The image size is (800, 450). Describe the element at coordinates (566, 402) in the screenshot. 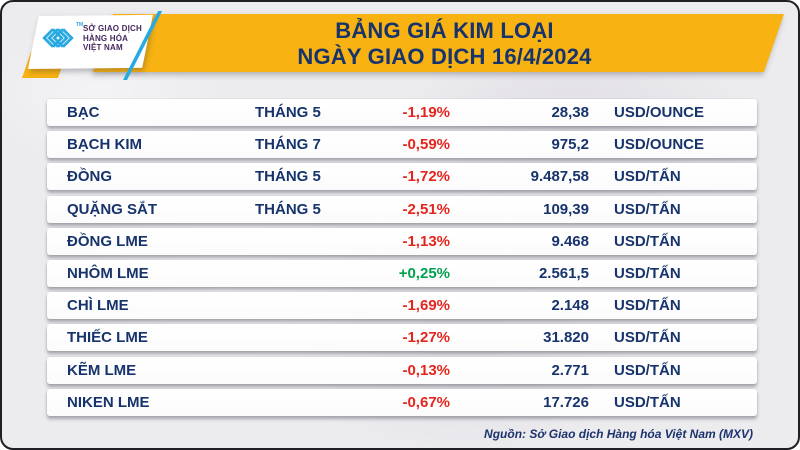

I see `price-value: 17.726` at that location.